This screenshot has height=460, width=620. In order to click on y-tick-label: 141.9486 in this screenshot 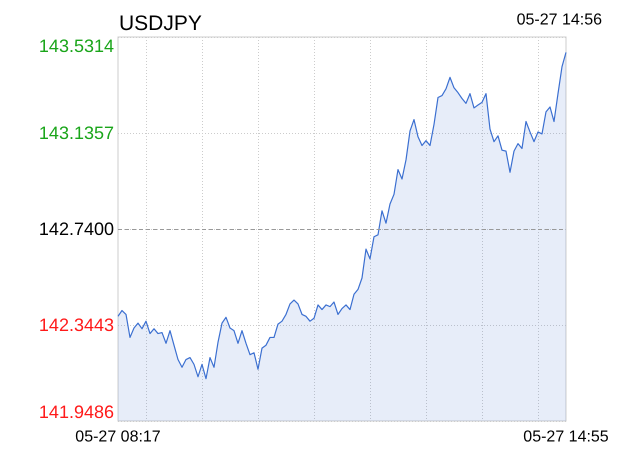, I will do `click(76, 412)`.